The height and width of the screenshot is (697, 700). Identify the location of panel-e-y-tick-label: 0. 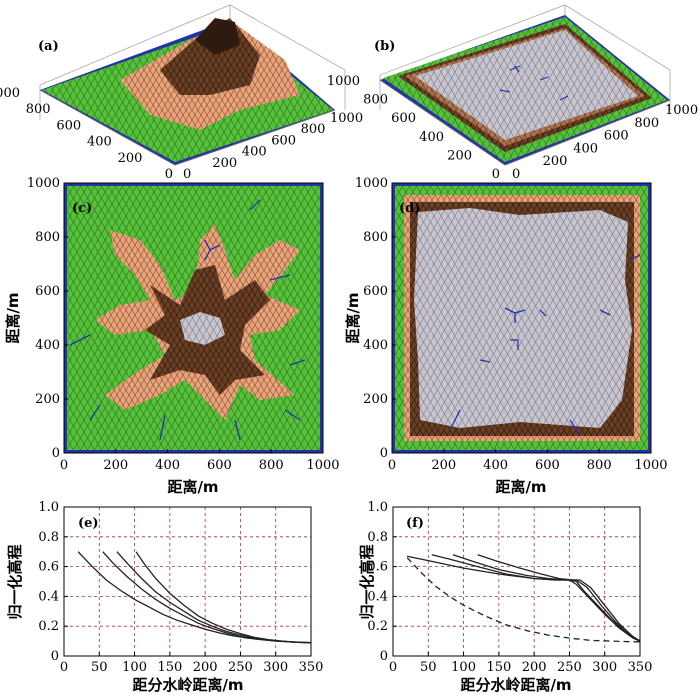
(55, 656).